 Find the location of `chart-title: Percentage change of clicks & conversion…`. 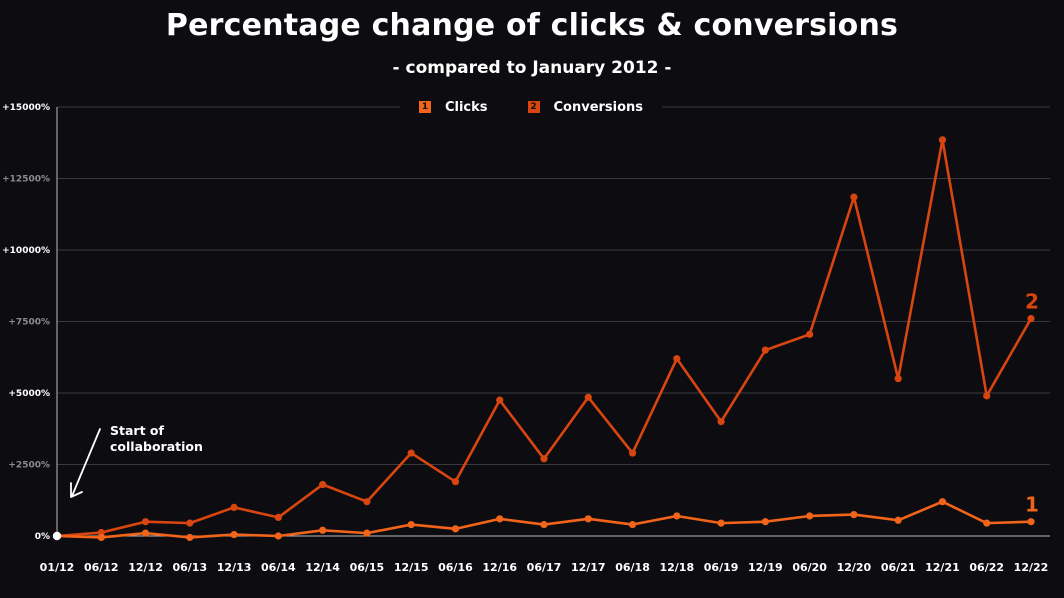

chart-title: Percentage change of clicks & conversion… is located at coordinates (532, 25).